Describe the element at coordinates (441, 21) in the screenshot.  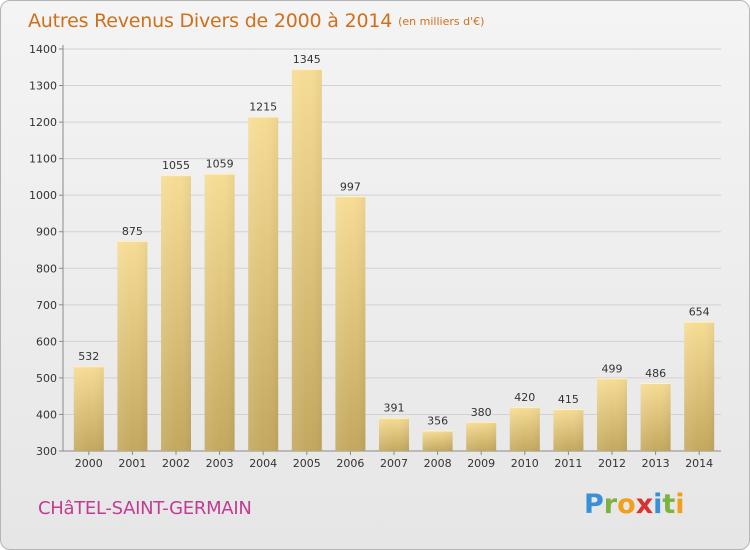
I see `chart-unit: (en milliers d'€)` at that location.